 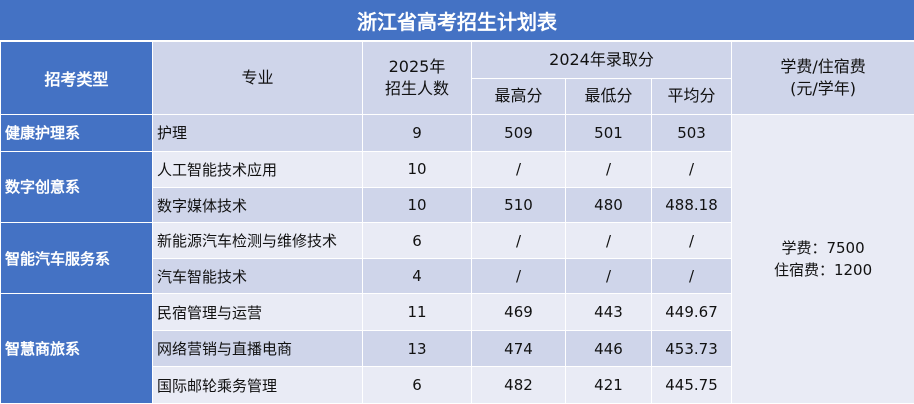 I want to click on header-plan: 2025年 招生人数, so click(x=417, y=78).